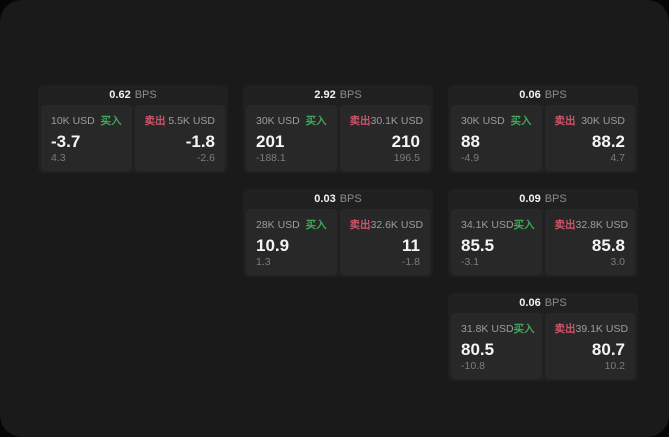 The image size is (669, 437). Describe the element at coordinates (273, 245) in the screenshot. I see `buy-price: 10.9` at that location.